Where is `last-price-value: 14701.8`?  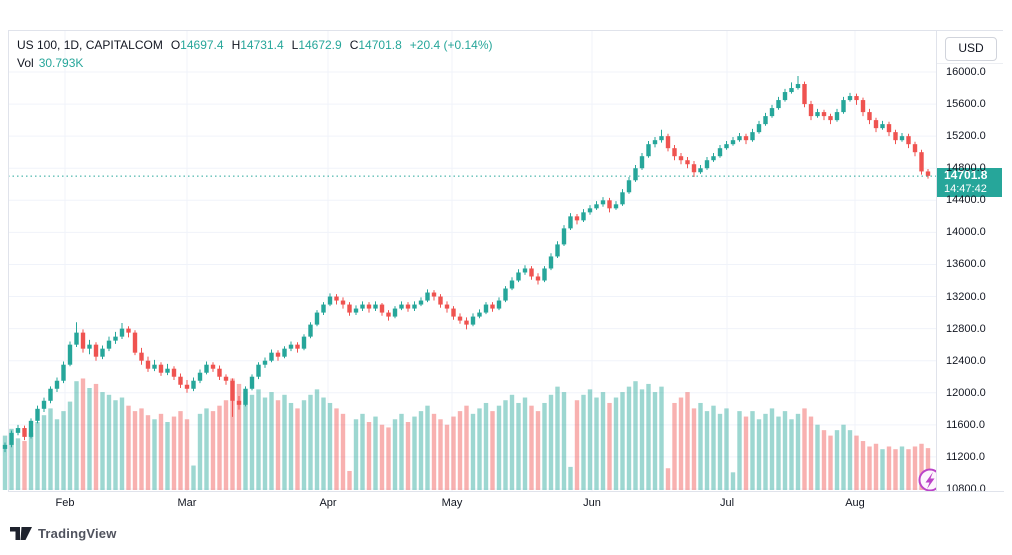
last-price-value: 14701.8 is located at coordinates (966, 175).